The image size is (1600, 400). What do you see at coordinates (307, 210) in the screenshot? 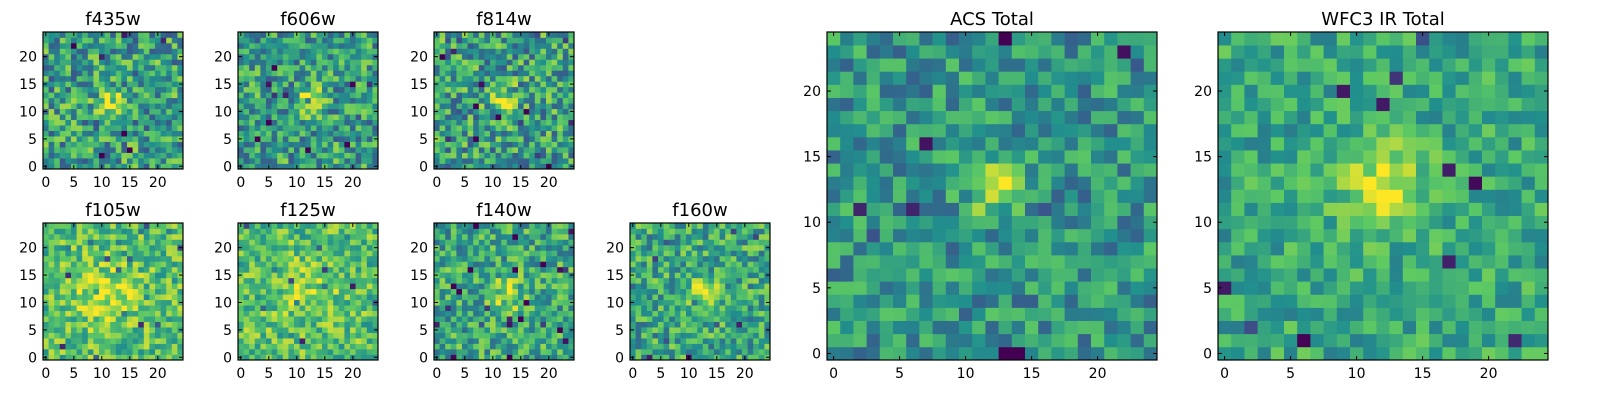
I see `panel-title: f125w` at bounding box center [307, 210].